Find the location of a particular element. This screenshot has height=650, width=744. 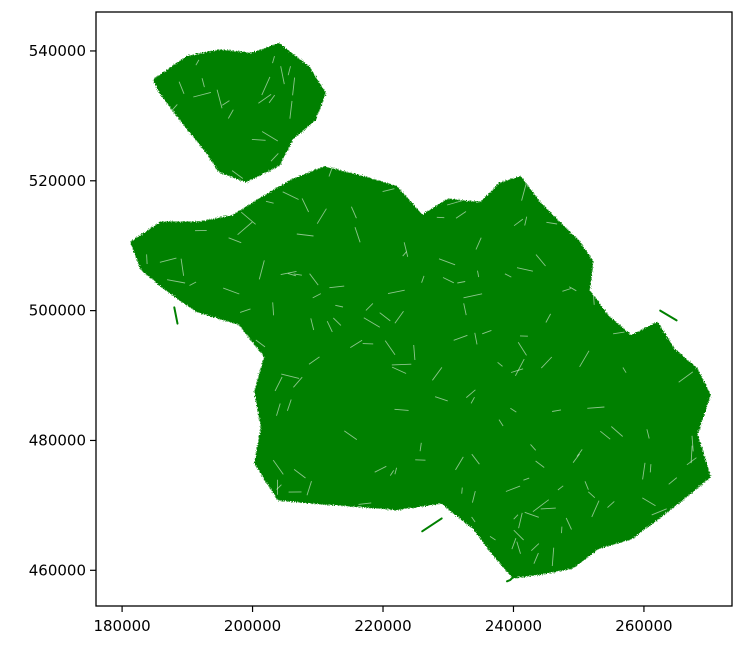

y-tick-label: 540000 is located at coordinates (57, 51).